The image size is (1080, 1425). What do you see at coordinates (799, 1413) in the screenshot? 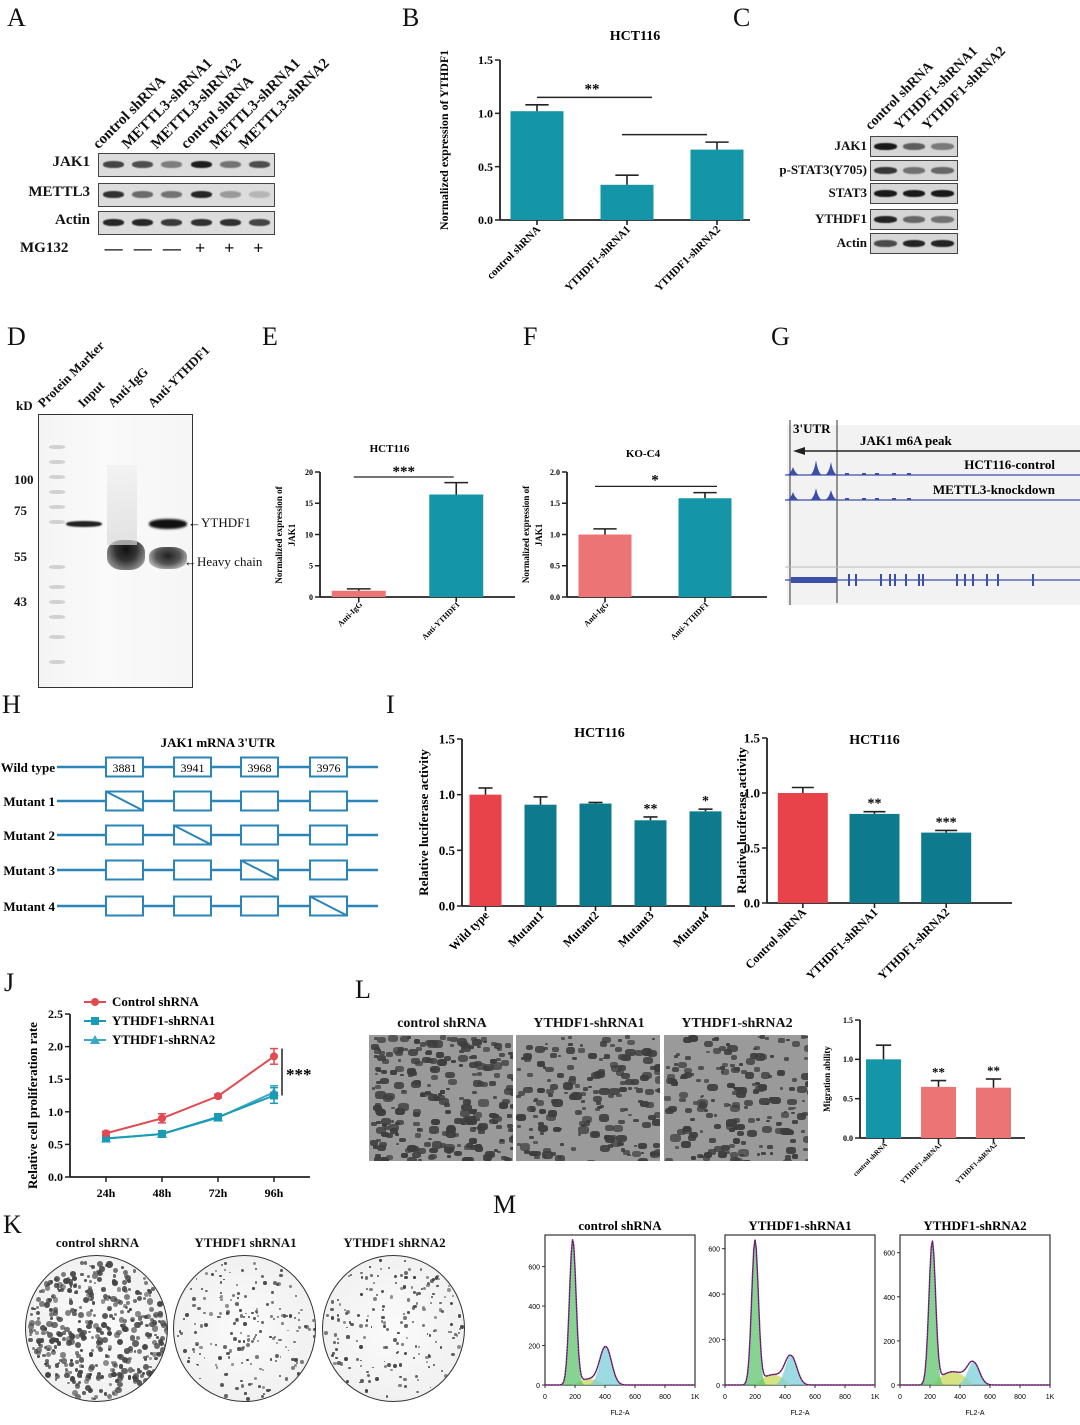
I see `x-axis-label: FL2-A` at bounding box center [799, 1413].